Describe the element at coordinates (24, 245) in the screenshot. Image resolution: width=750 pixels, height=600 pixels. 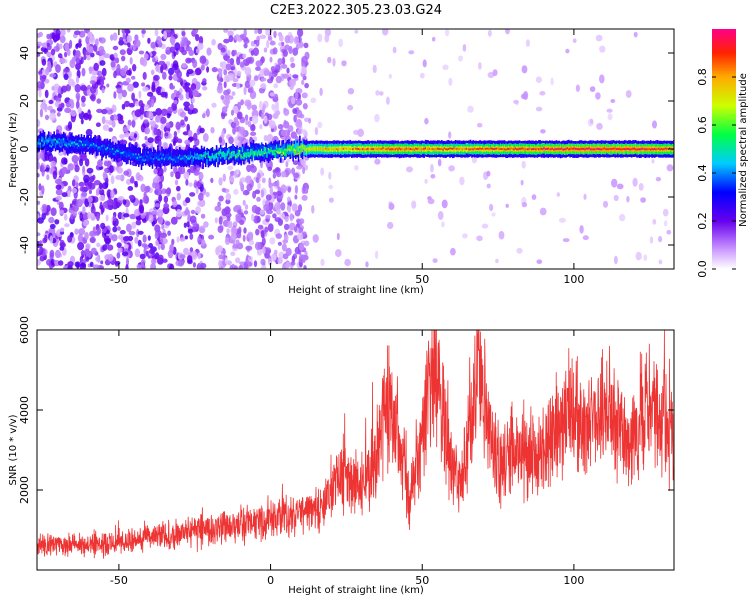
I see `spectrogram-y-tick-label: -40` at that location.